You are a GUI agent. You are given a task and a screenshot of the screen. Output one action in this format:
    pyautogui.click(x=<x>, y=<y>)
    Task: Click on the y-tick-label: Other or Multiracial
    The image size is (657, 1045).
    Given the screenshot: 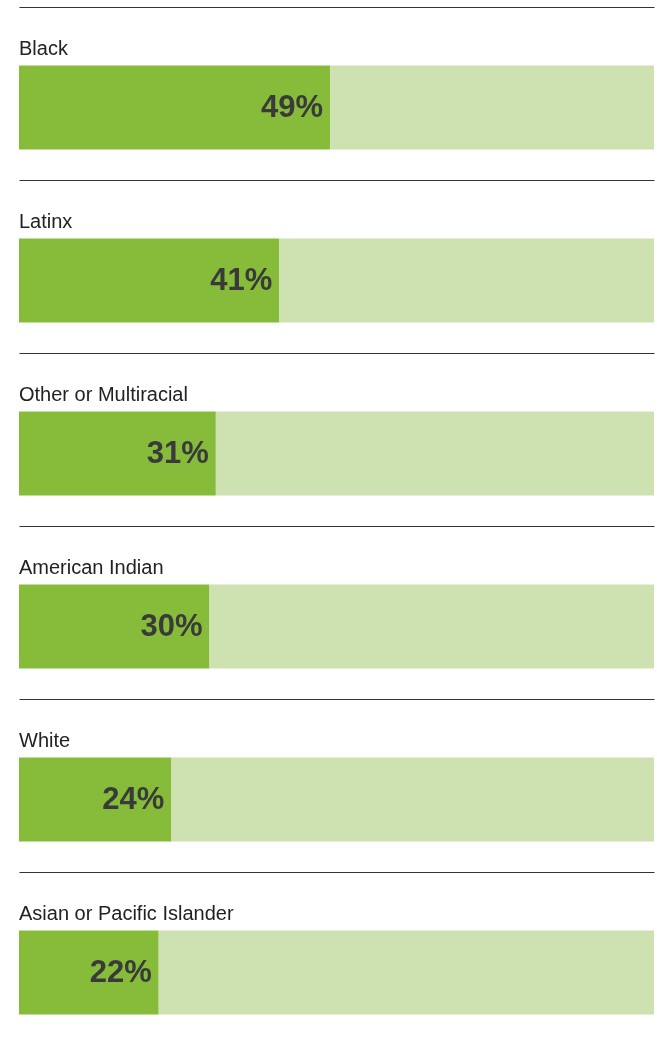 What is the action you would take?
    pyautogui.click(x=103, y=393)
    